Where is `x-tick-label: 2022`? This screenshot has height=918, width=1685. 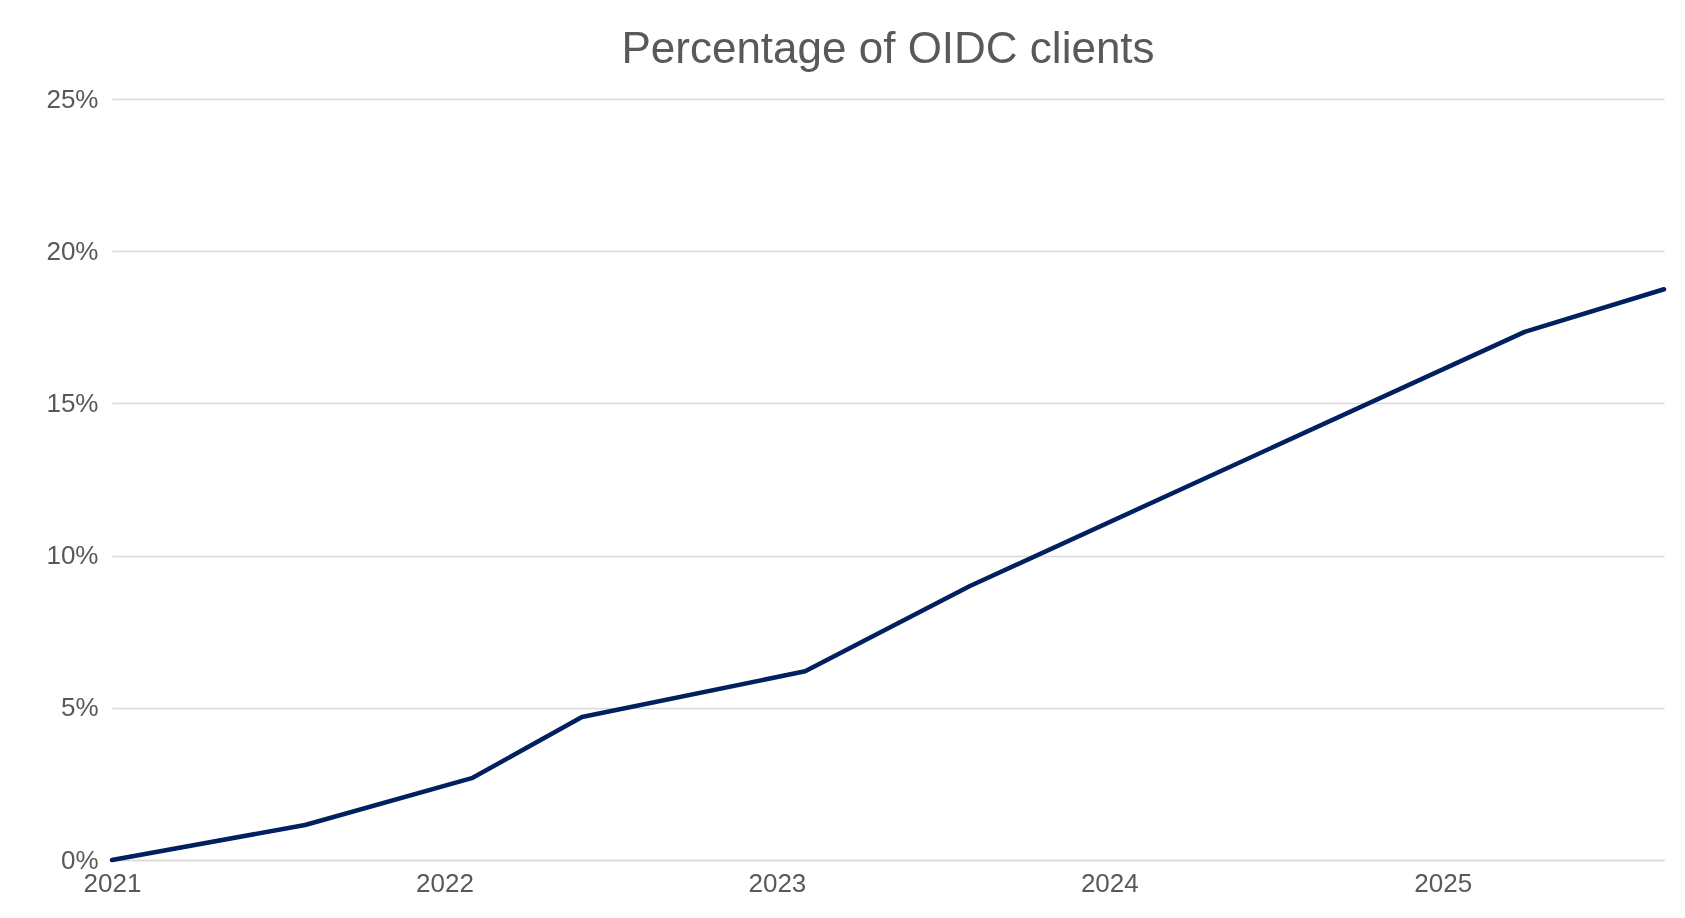
x-tick-label: 2022 is located at coordinates (445, 882).